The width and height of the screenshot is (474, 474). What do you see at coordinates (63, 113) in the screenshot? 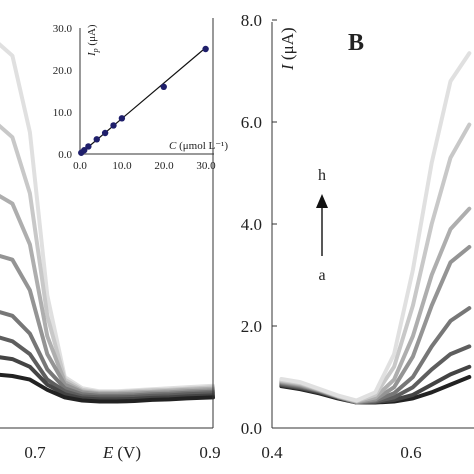
I see `inset-y-tick-1: 10.0` at bounding box center [63, 113].